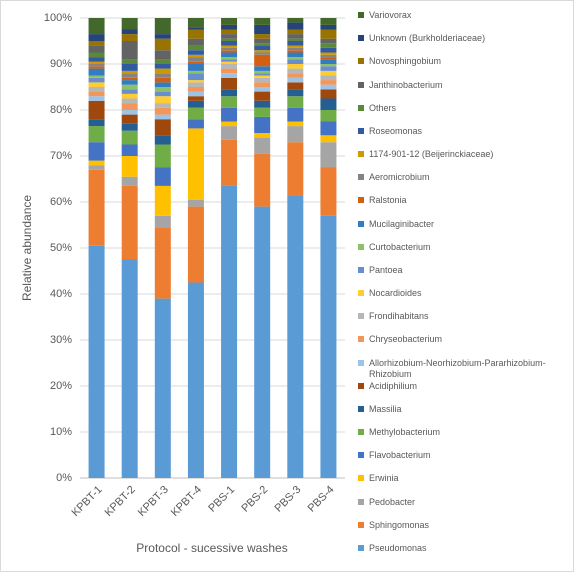 This screenshot has width=574, height=572. I want to click on y-tick-label: 70%, so click(61, 156).